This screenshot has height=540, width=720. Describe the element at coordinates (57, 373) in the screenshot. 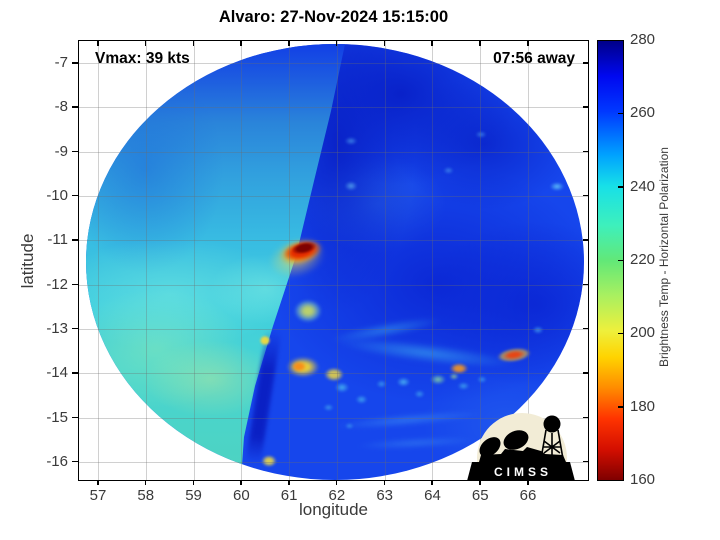

I see `y-tick-label: -14` at that location.